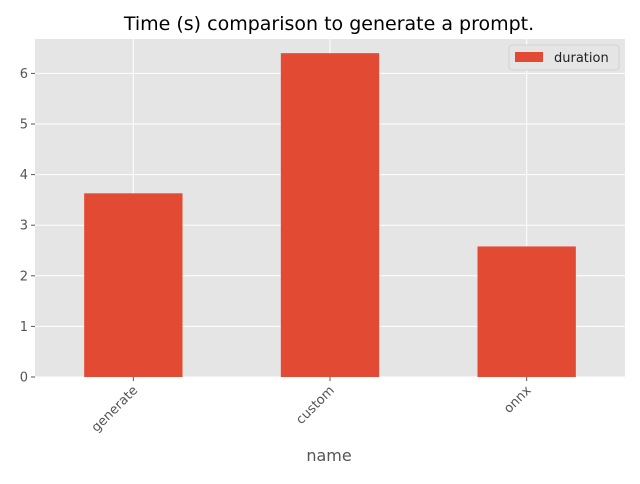  What do you see at coordinates (24, 276) in the screenshot?
I see `y-tick-label: 2` at bounding box center [24, 276].